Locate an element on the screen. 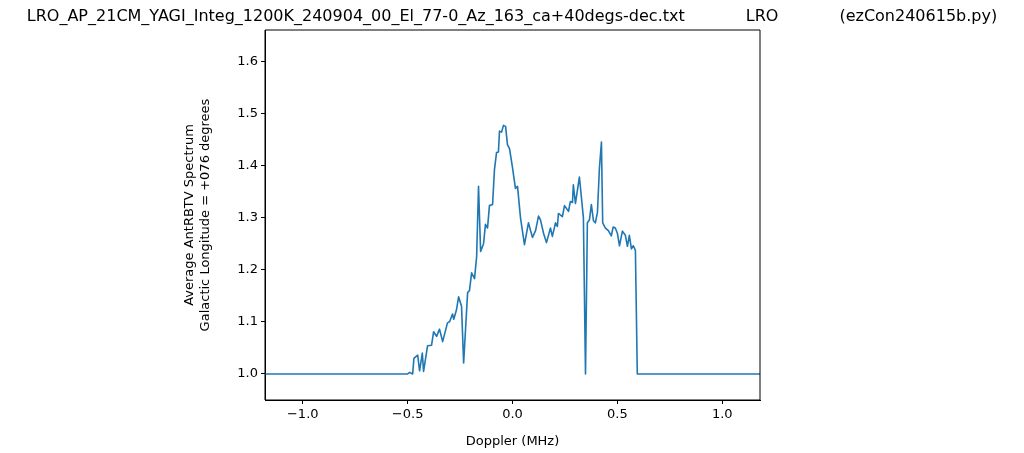 Image resolution: width=1024 pixels, height=453 pixels. x-tick-label: −1.0 is located at coordinates (302, 414).